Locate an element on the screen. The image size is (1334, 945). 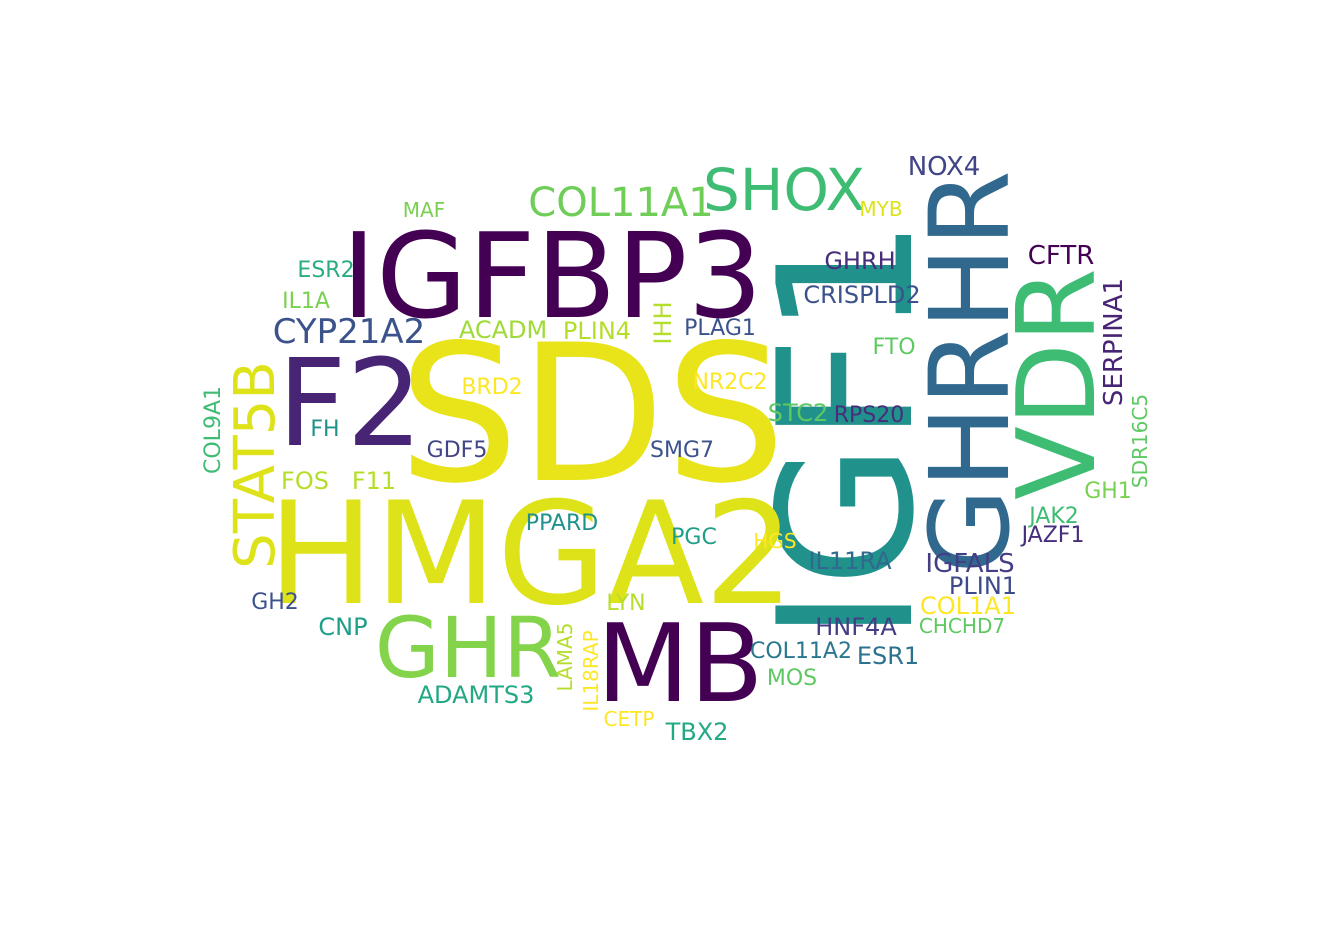
word-f2: F2 is located at coordinates (350, 404).